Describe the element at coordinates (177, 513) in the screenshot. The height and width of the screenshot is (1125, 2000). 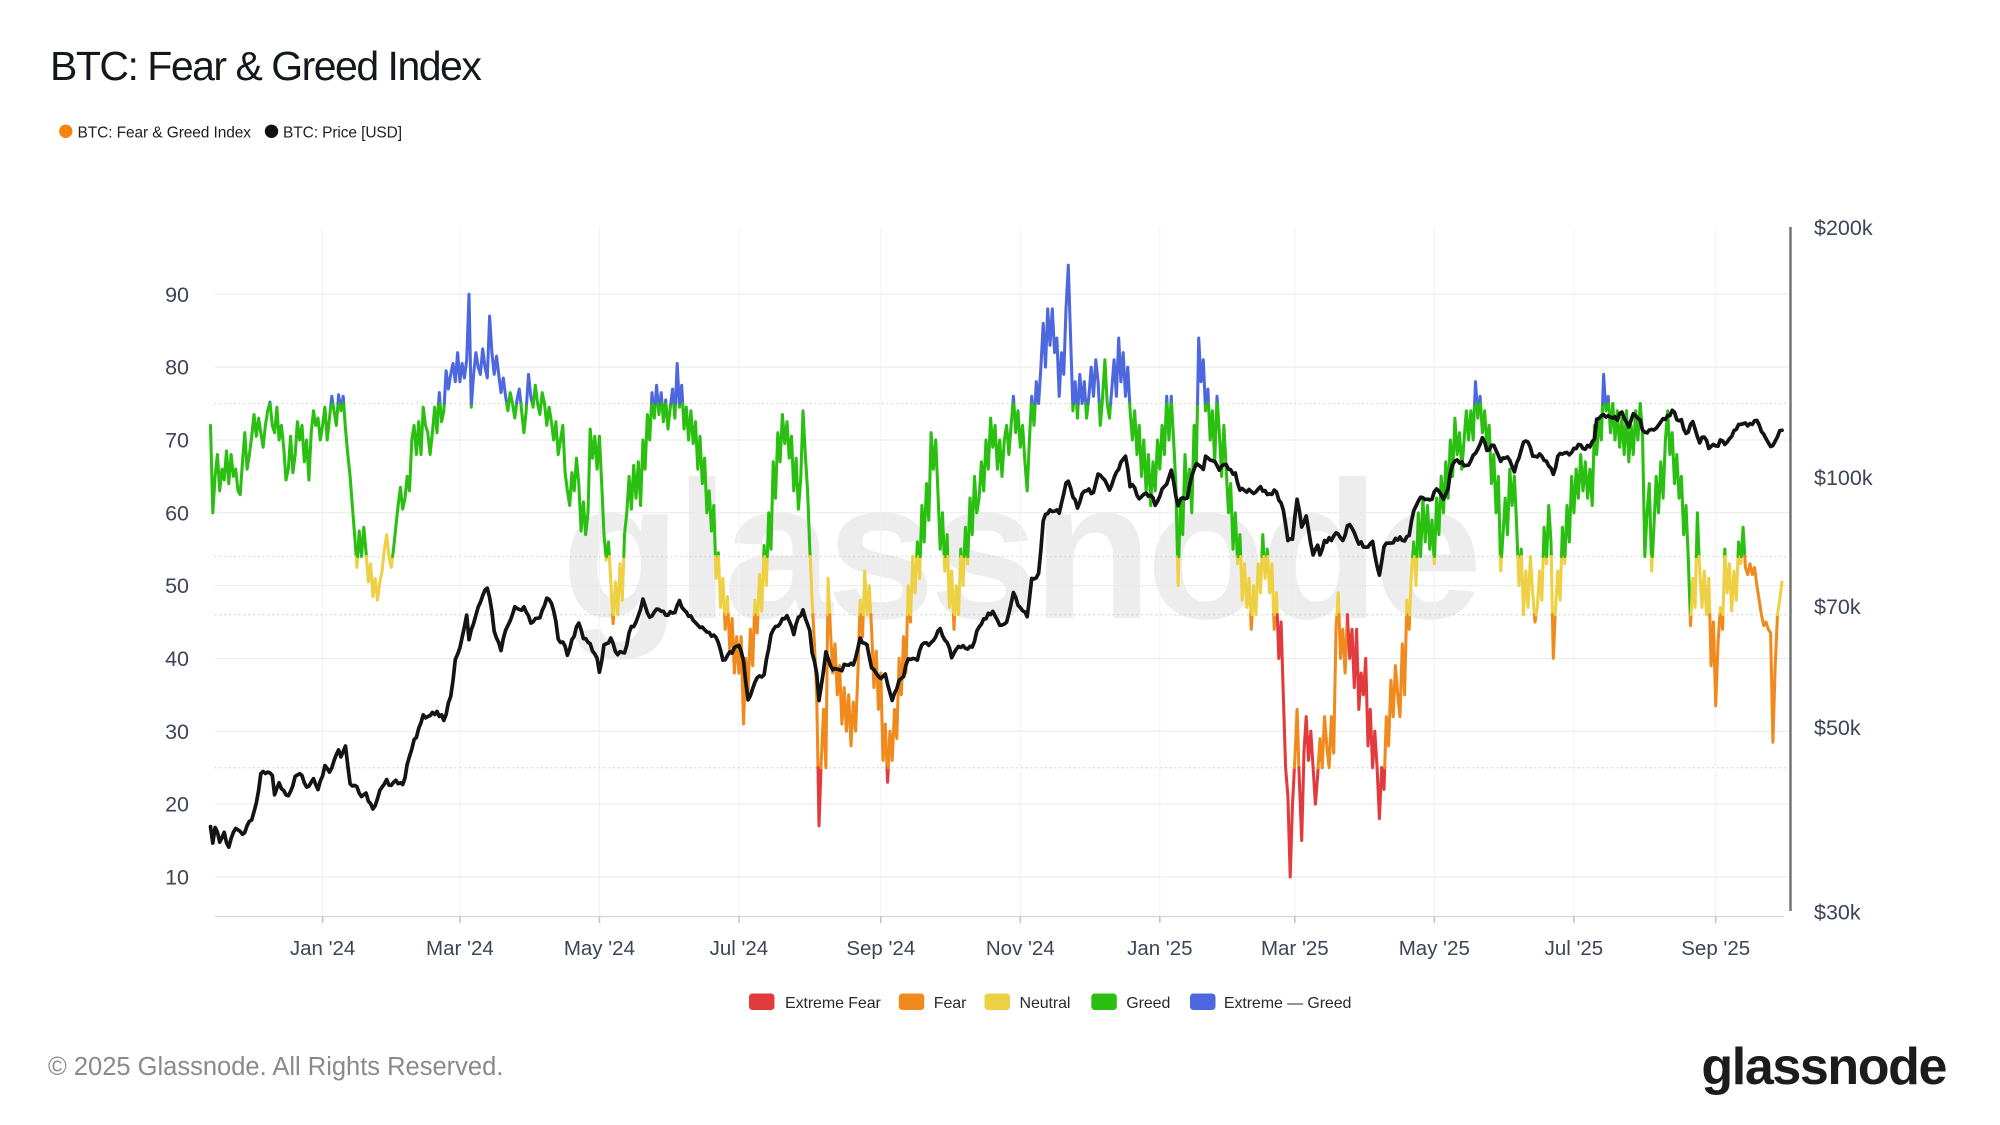
I see `svg-text: 60` at that location.